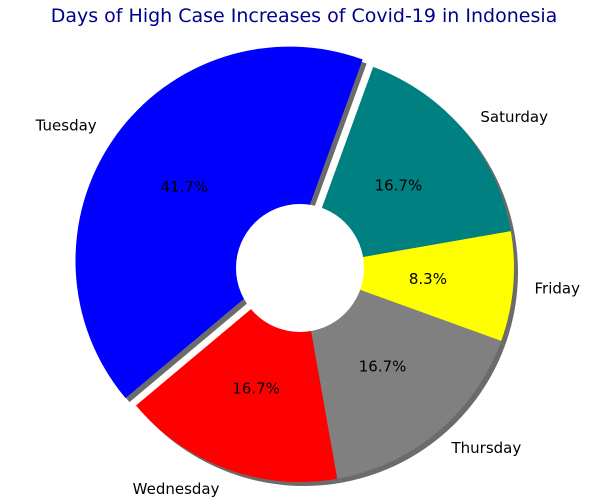 This screenshot has height=500, width=609. I want to click on category-label-wednesday: Wednesday, so click(176, 489).